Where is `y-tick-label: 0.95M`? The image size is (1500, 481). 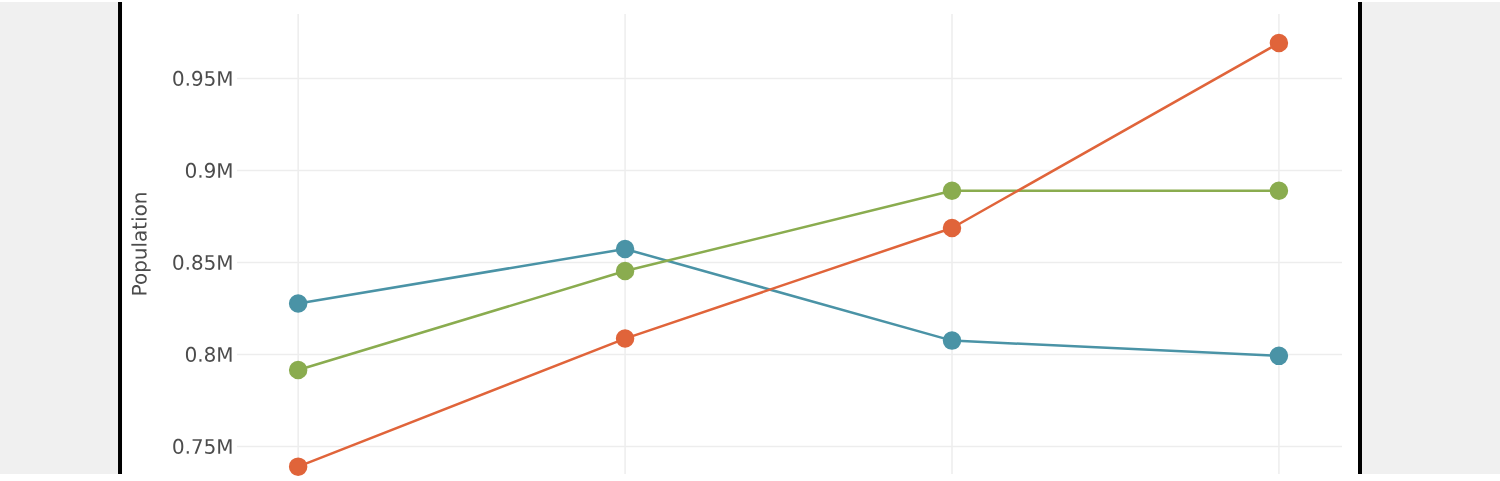
y-tick-label: 0.95M is located at coordinates (202, 78).